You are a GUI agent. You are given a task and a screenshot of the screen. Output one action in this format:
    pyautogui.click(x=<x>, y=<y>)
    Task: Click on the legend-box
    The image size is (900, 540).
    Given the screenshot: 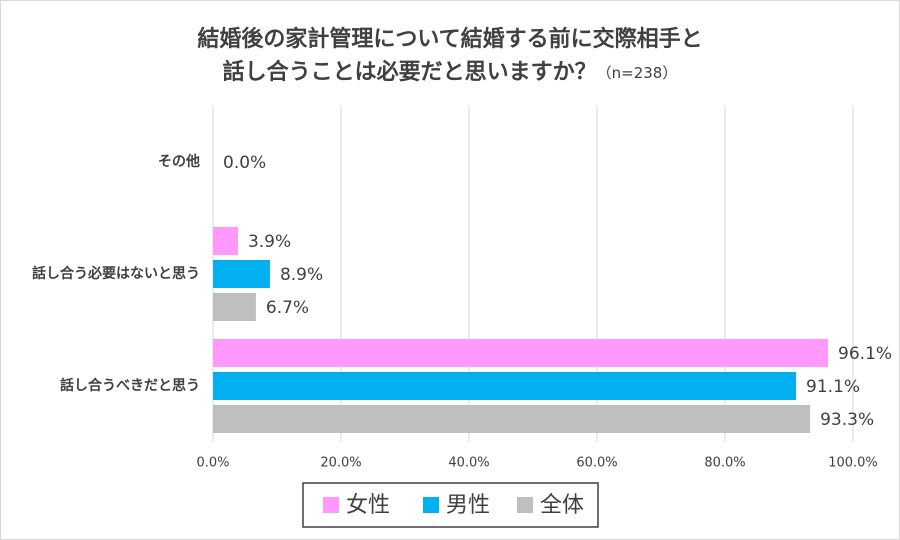 What is the action you would take?
    pyautogui.click(x=450, y=505)
    